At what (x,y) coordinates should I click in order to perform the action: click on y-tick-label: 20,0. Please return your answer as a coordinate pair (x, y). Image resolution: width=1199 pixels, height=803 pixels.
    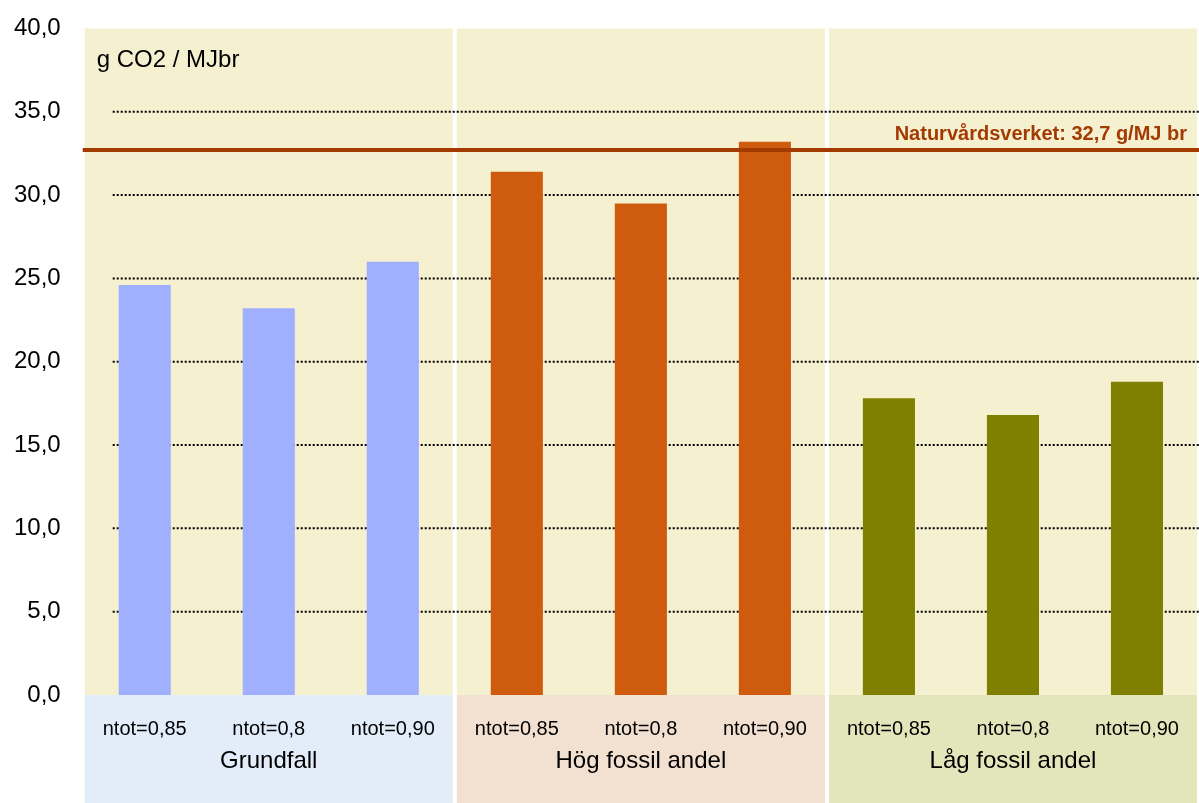
    Looking at the image, I should click on (37, 360).